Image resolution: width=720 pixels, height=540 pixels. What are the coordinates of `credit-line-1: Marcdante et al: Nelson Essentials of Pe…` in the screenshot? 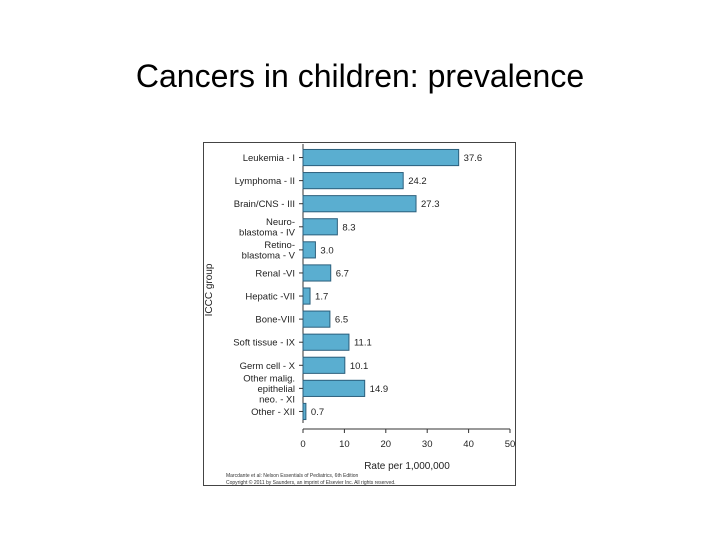 It's located at (292, 476).